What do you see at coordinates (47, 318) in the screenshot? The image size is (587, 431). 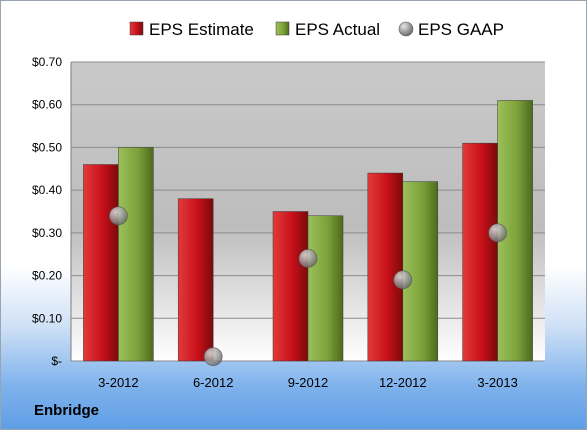 I see `y-tick-label: $0.10` at bounding box center [47, 318].